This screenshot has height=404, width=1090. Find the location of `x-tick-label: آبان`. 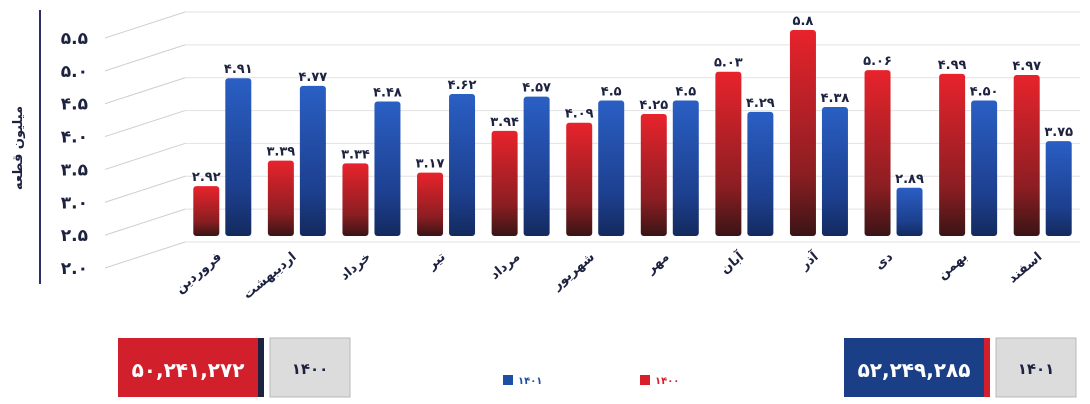

x-tick-label: آبان is located at coordinates (732, 263).